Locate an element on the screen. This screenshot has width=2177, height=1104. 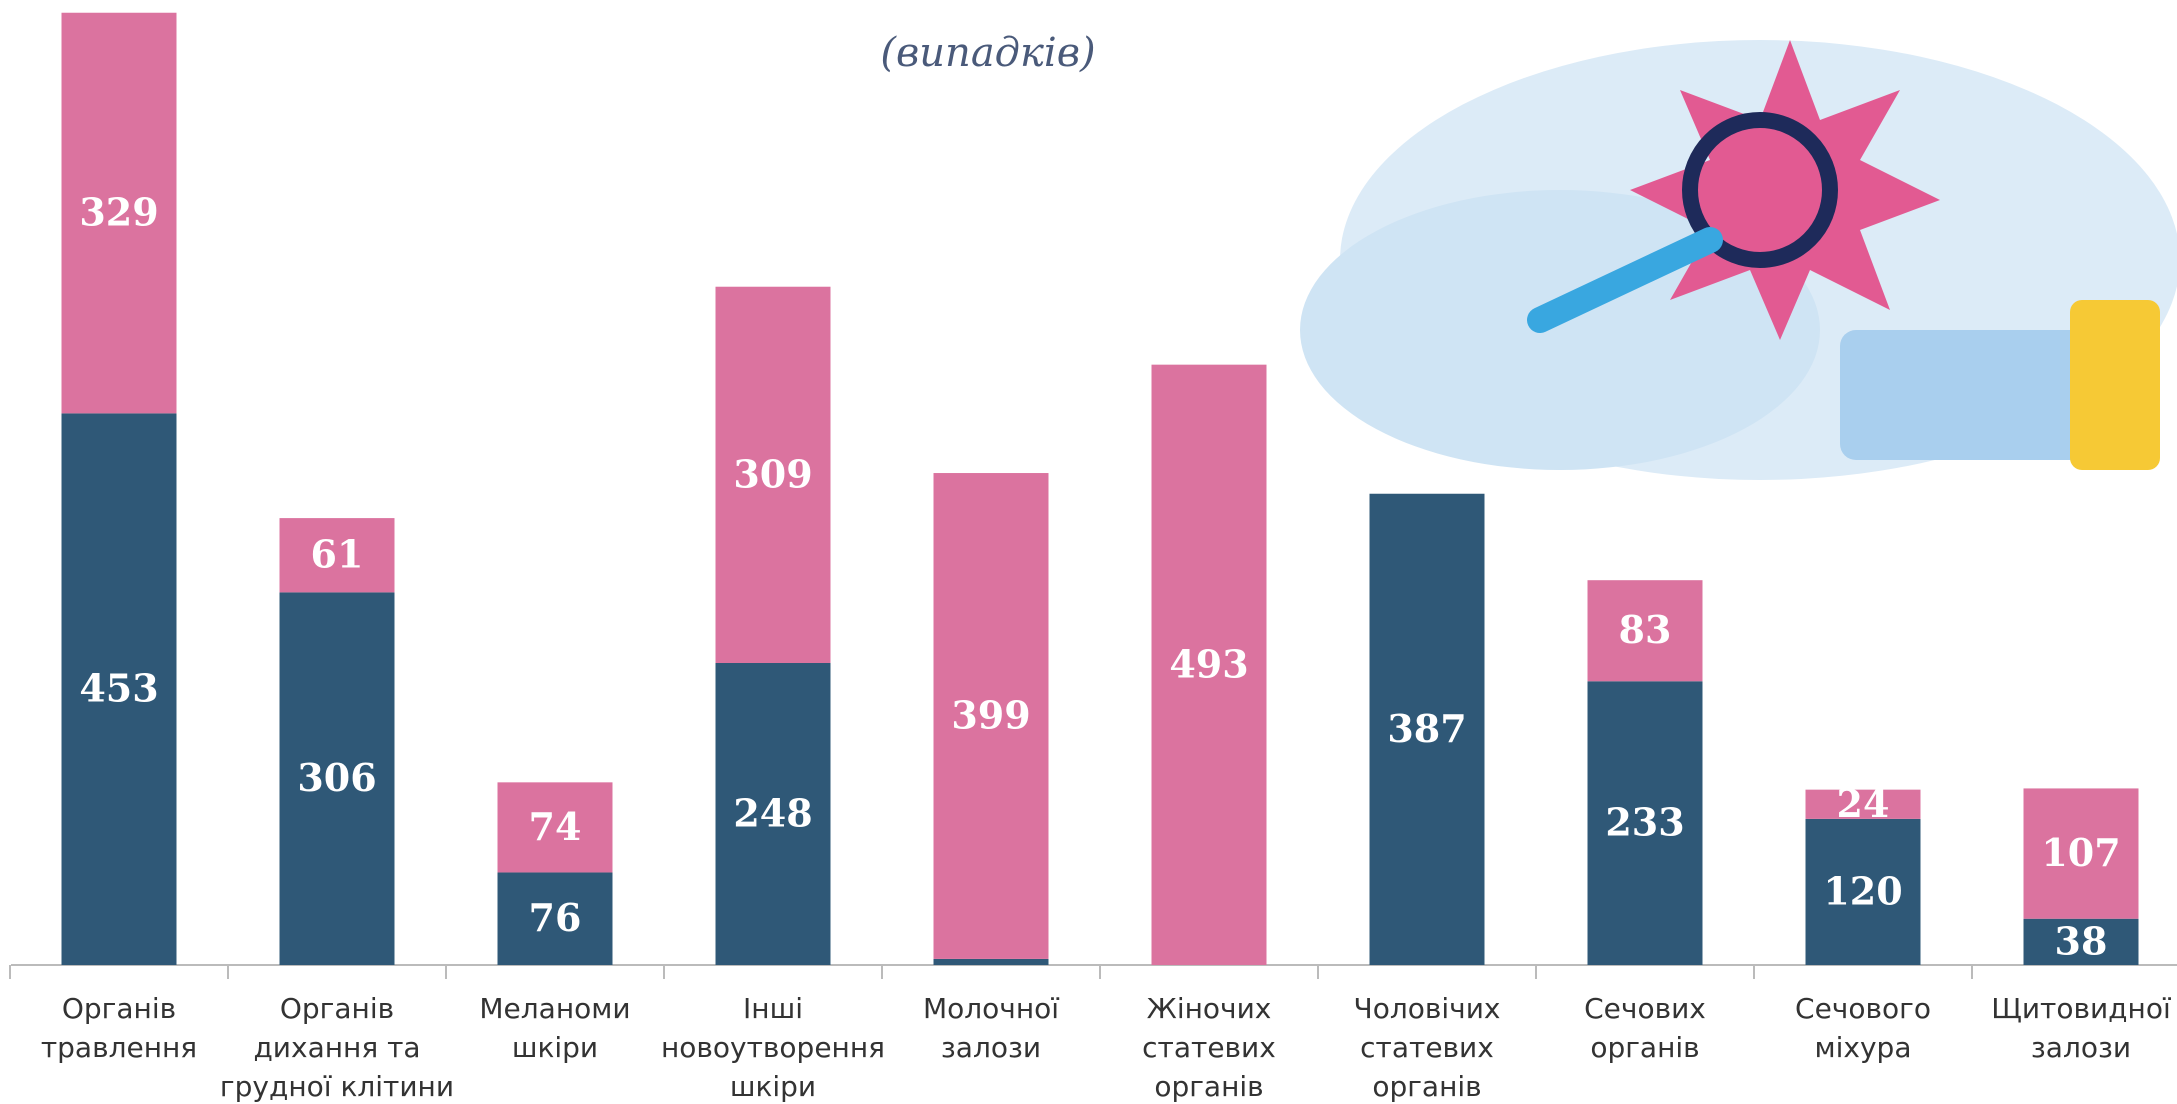
data-label: 120 is located at coordinates (1862, 890).